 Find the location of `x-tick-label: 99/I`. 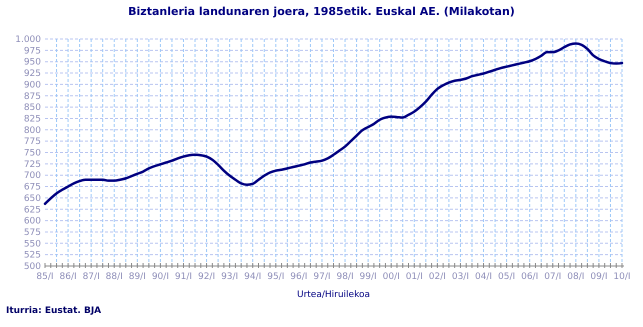

x-tick-label: 99/I is located at coordinates (368, 277).